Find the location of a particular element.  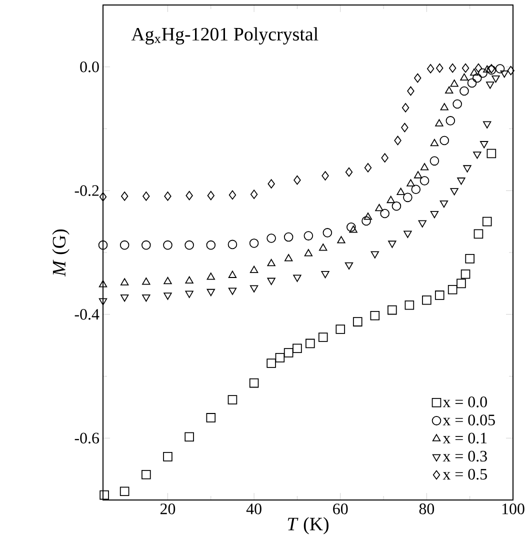

legend-label: x = 0.5 is located at coordinates (464, 474).